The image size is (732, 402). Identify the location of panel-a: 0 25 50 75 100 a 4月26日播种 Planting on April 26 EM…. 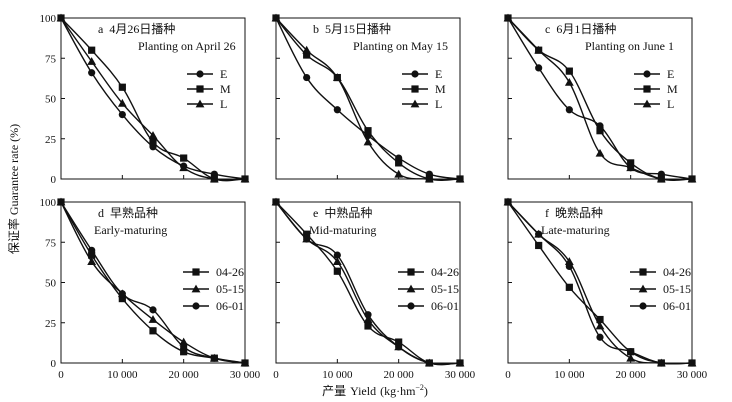
(145, 99).